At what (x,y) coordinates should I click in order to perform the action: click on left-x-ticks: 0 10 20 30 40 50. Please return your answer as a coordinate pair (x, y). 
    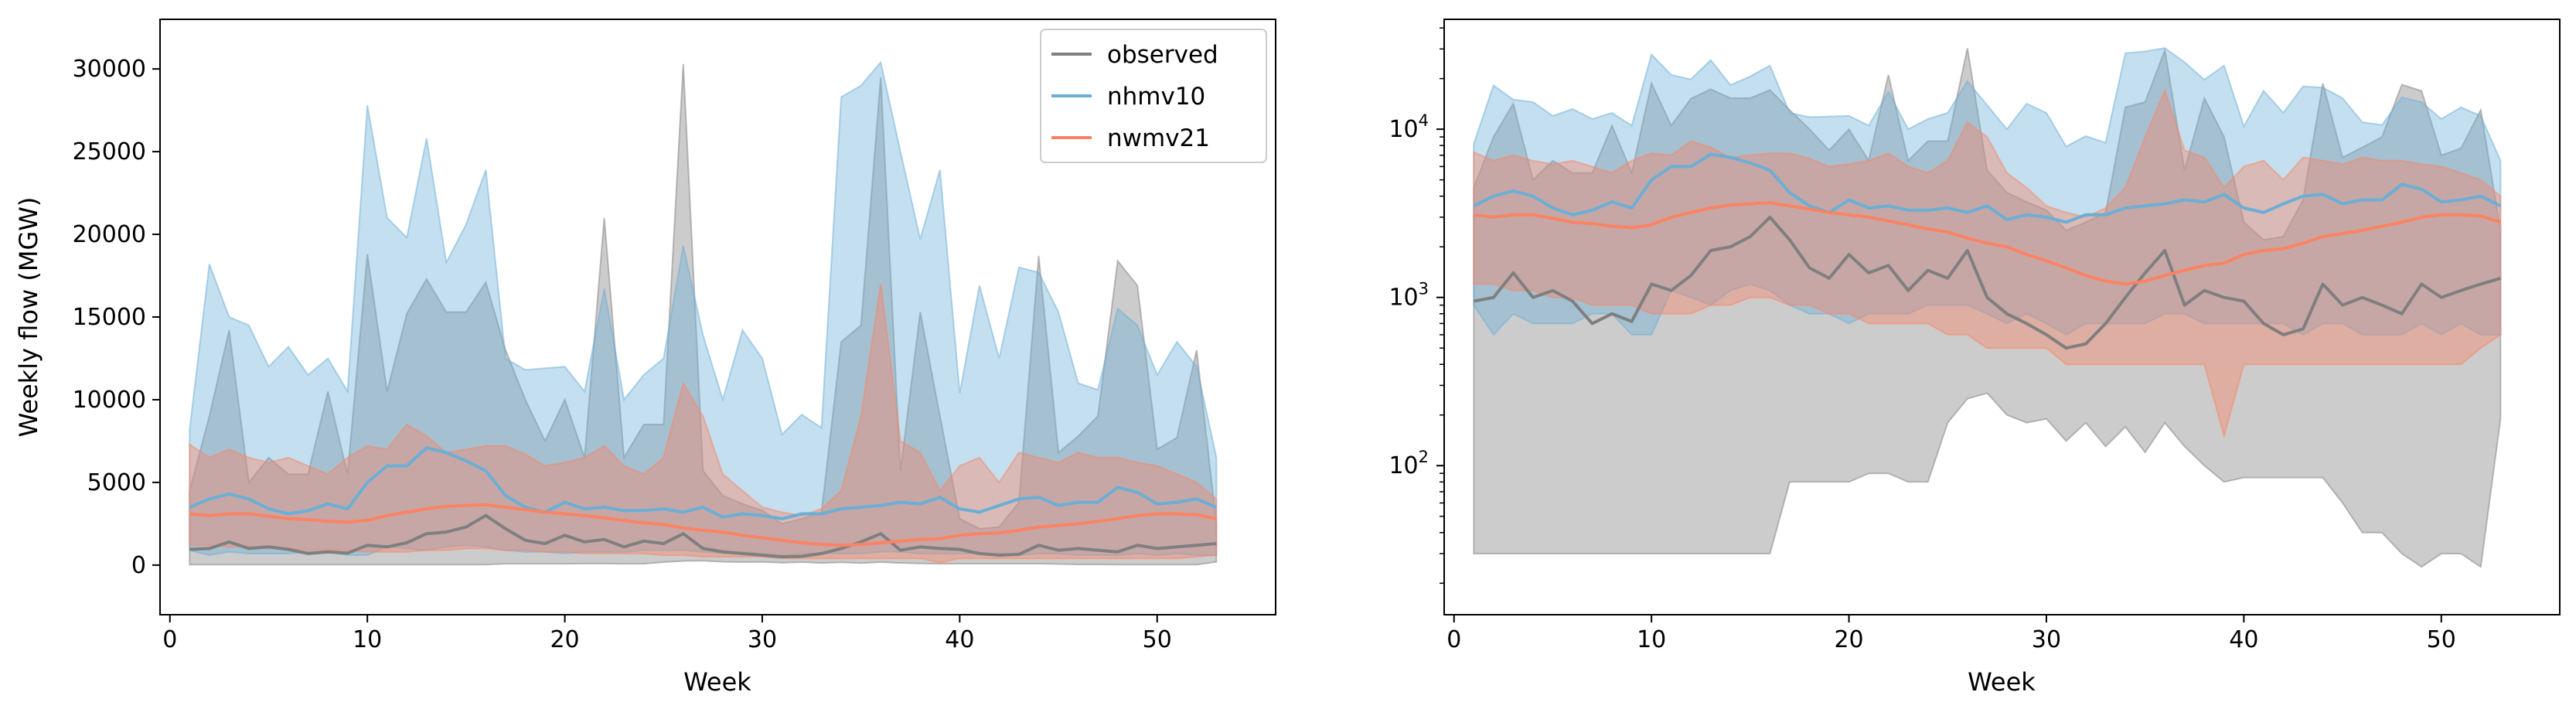
    Looking at the image, I should click on (667, 634).